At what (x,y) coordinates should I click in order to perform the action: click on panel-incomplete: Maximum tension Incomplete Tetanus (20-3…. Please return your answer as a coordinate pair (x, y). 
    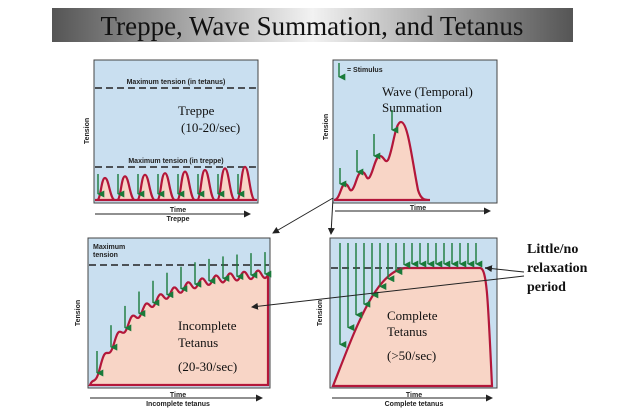
    Looking at the image, I should click on (173, 322).